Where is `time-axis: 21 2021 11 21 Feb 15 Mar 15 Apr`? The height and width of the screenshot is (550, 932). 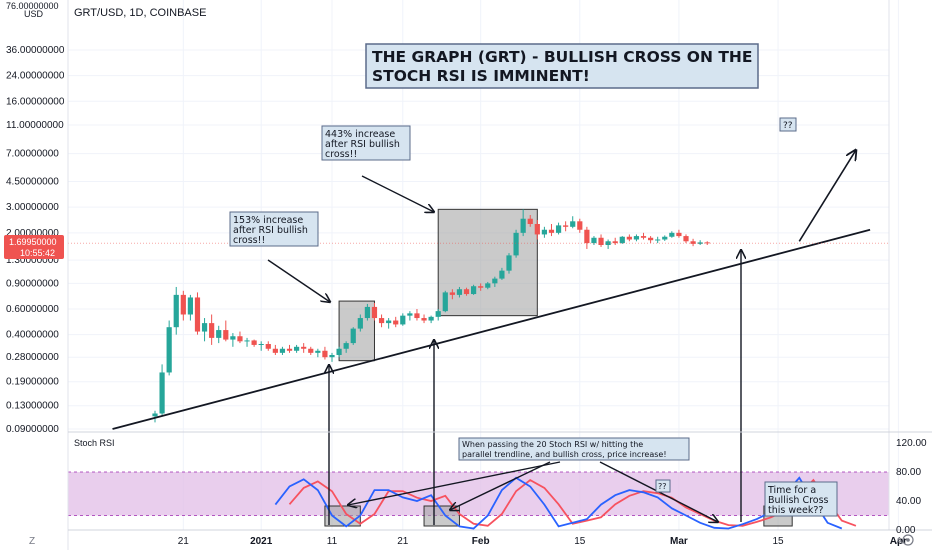
time-axis: 21 2021 11 21 Feb 15 Mar 15 Apr is located at coordinates (542, 541).